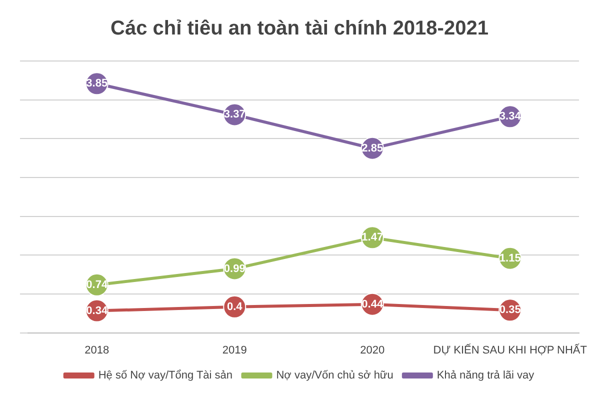  I want to click on data-label: 2.85, so click(373, 148).